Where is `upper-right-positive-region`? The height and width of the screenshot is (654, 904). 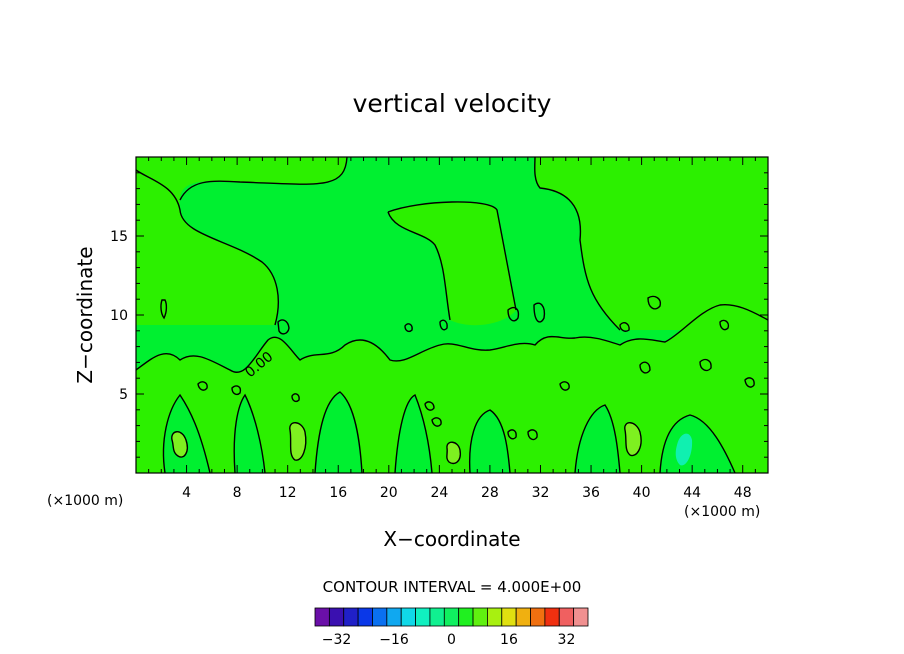 upper-right-positive-region is located at coordinates (651, 243).